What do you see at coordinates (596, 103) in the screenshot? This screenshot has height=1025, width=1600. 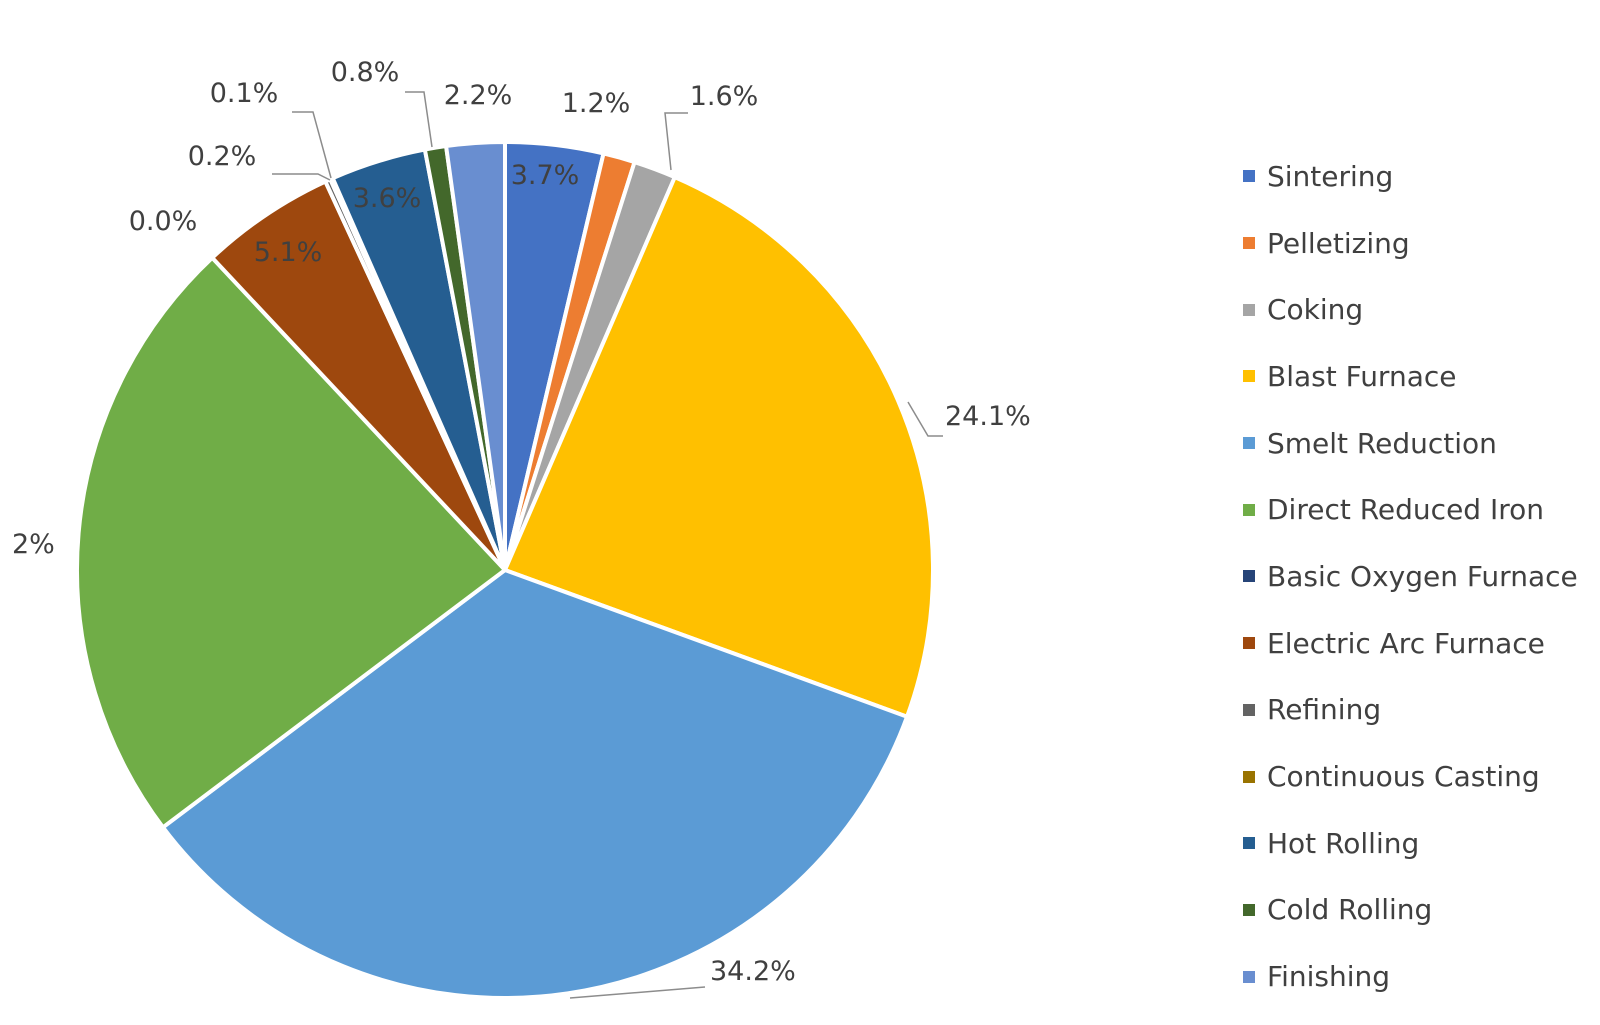 I see `data-label-pelletizing: 1.2%` at bounding box center [596, 103].